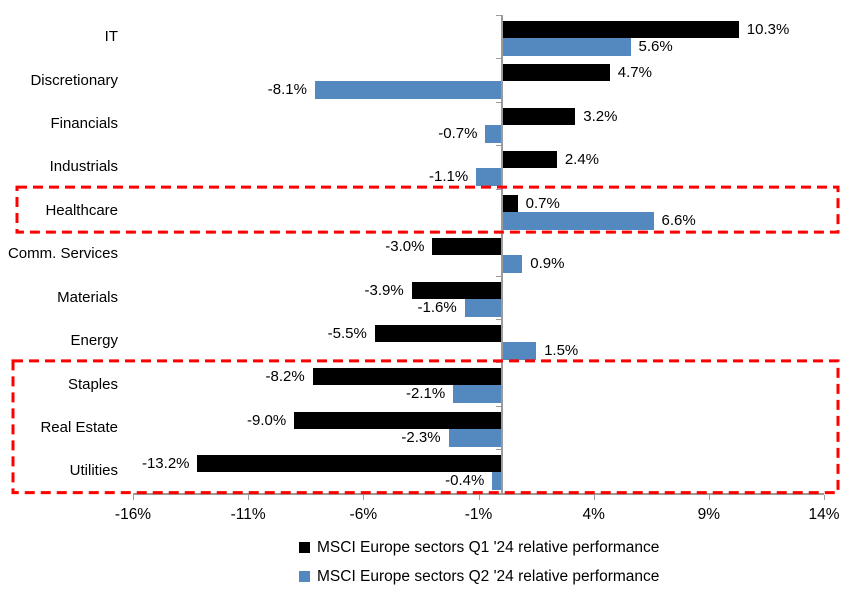 Image resolution: width=852 pixels, height=601 pixels. Describe the element at coordinates (92, 384) in the screenshot. I see `category-label: Staples` at that location.